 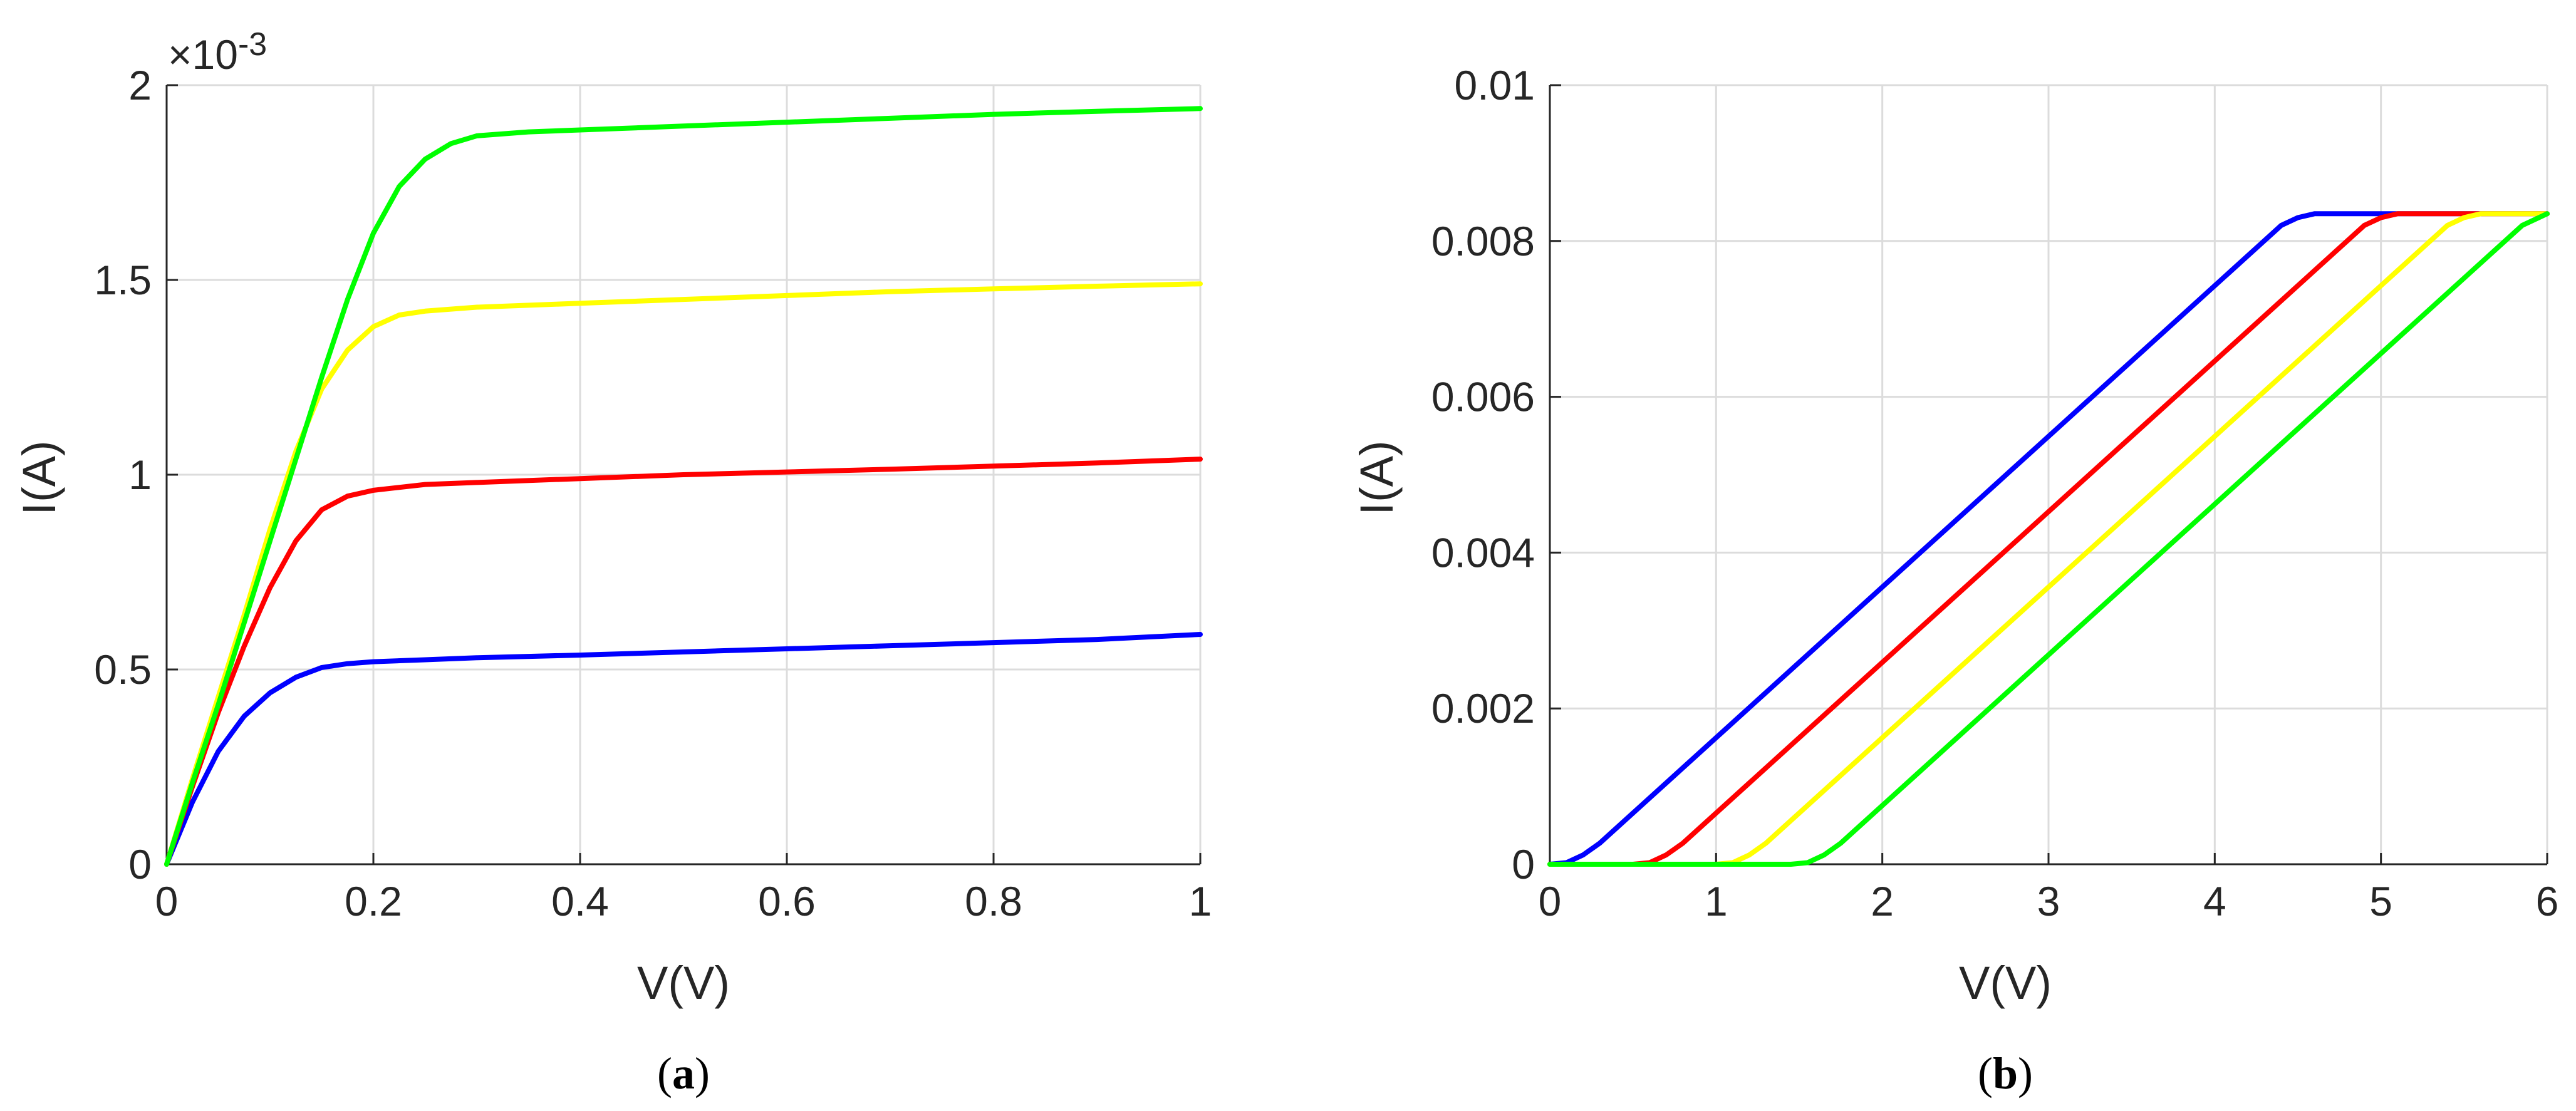 I want to click on chart-a-y-tick-label: 0, so click(x=140, y=864).